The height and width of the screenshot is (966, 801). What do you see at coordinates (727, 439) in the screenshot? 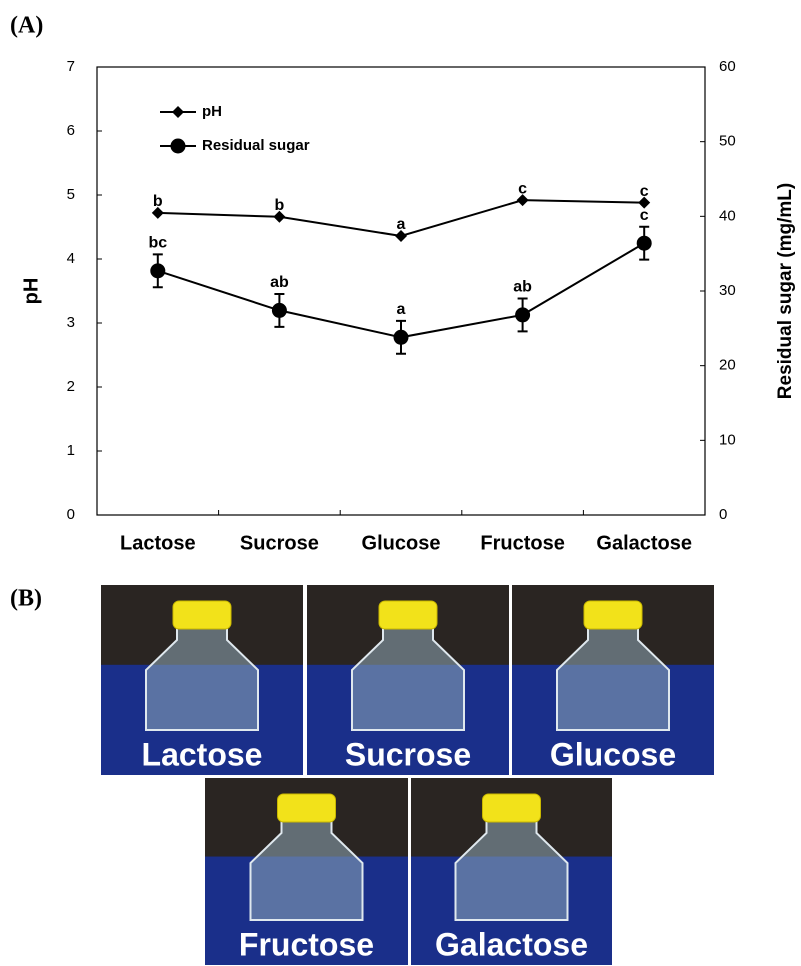
I see `y2-tick-label: 10` at bounding box center [727, 439].